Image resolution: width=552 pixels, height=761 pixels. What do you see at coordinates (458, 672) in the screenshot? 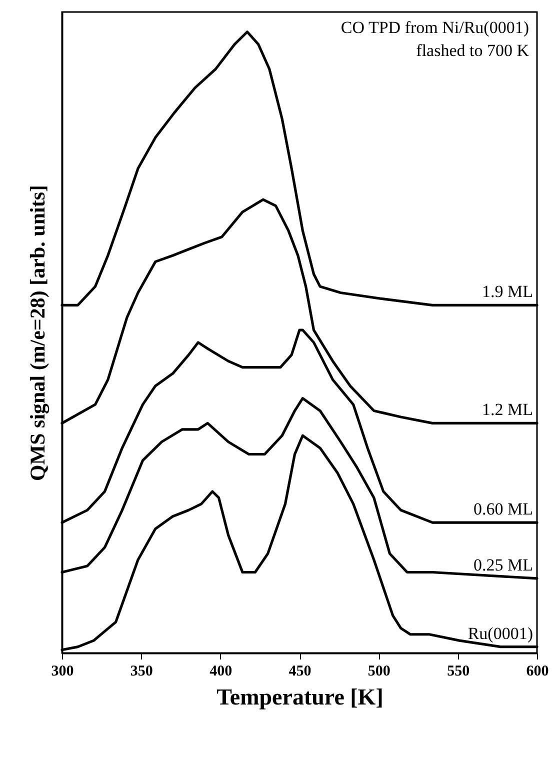
I see `x-tick-label: 550` at bounding box center [458, 672].